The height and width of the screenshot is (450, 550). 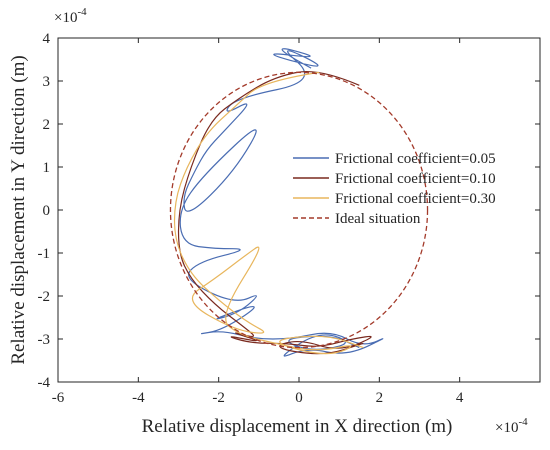 I want to click on x-axis-label: Relative displacement in X direction (m), so click(x=297, y=426).